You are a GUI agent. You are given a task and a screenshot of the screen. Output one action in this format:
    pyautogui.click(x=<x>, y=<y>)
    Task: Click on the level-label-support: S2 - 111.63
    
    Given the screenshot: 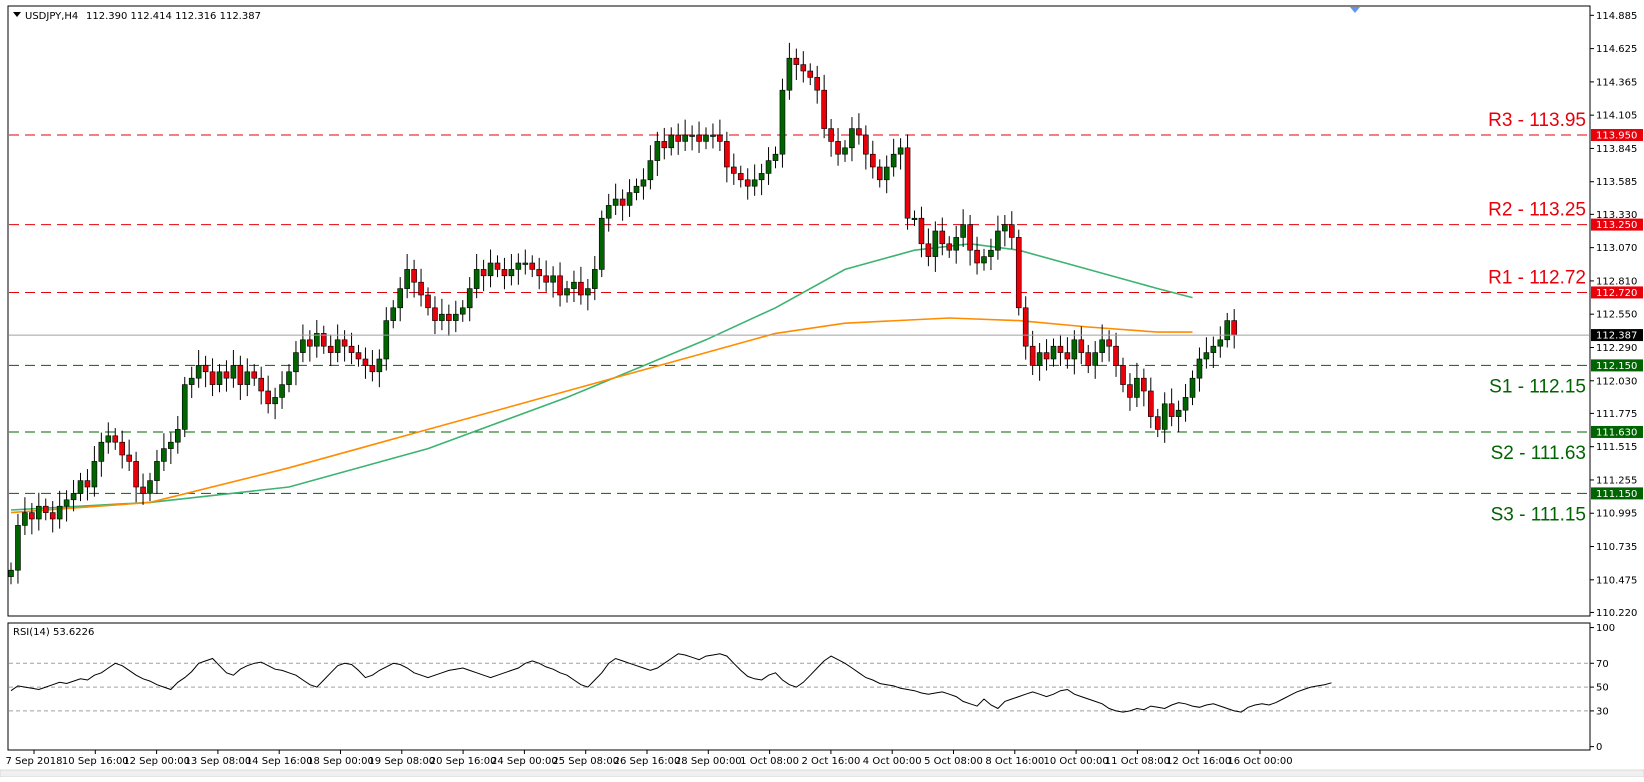 What is the action you would take?
    pyautogui.click(x=1538, y=453)
    